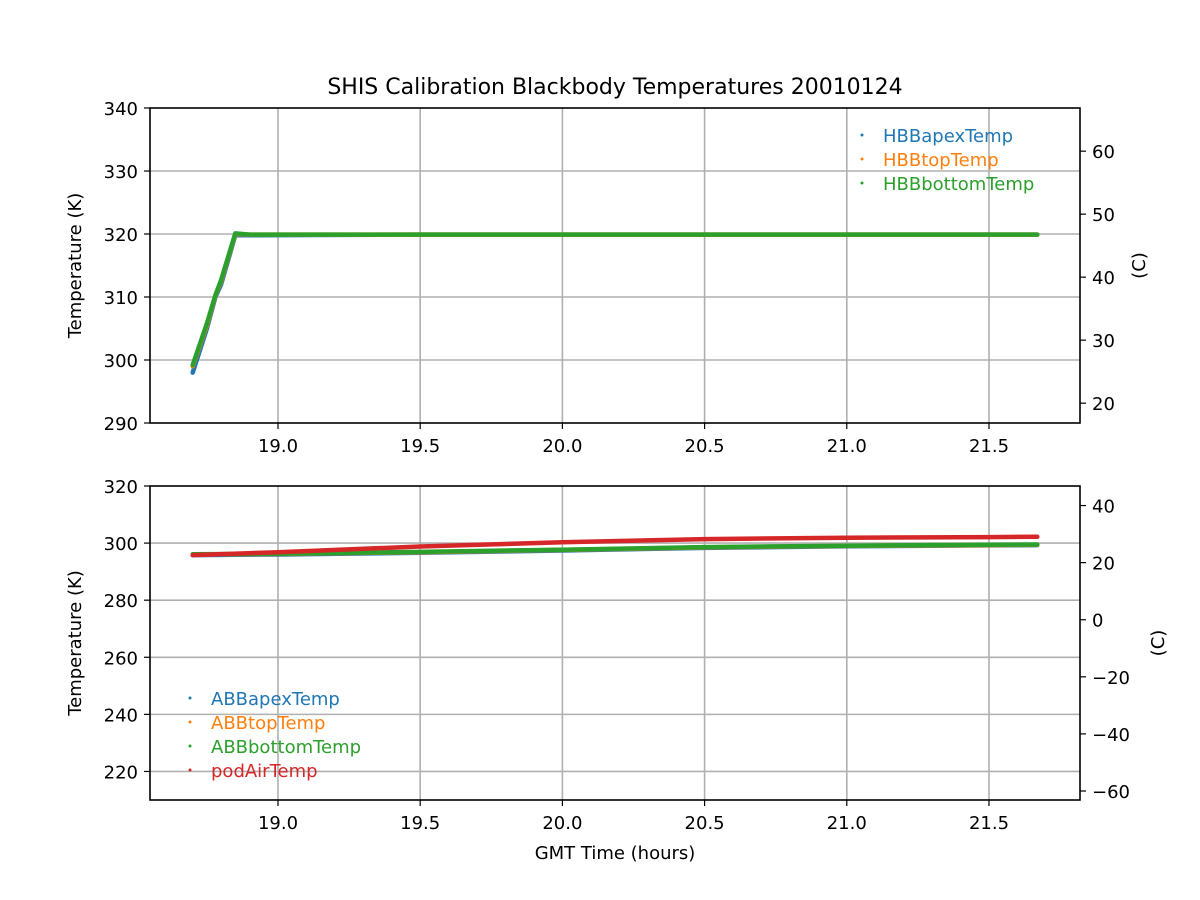 This screenshot has height=900, width=1200. I want to click on x-axis-label: GMT Time (hours), so click(615, 853).